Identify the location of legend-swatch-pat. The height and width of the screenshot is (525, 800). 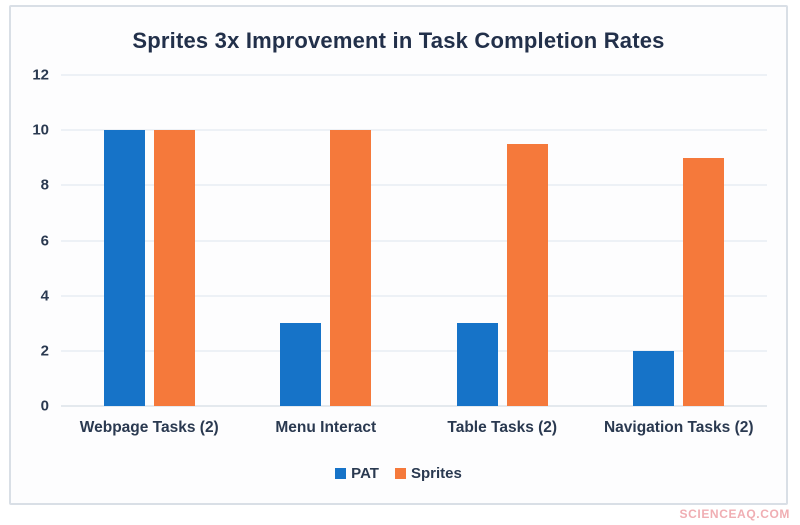
(341, 473).